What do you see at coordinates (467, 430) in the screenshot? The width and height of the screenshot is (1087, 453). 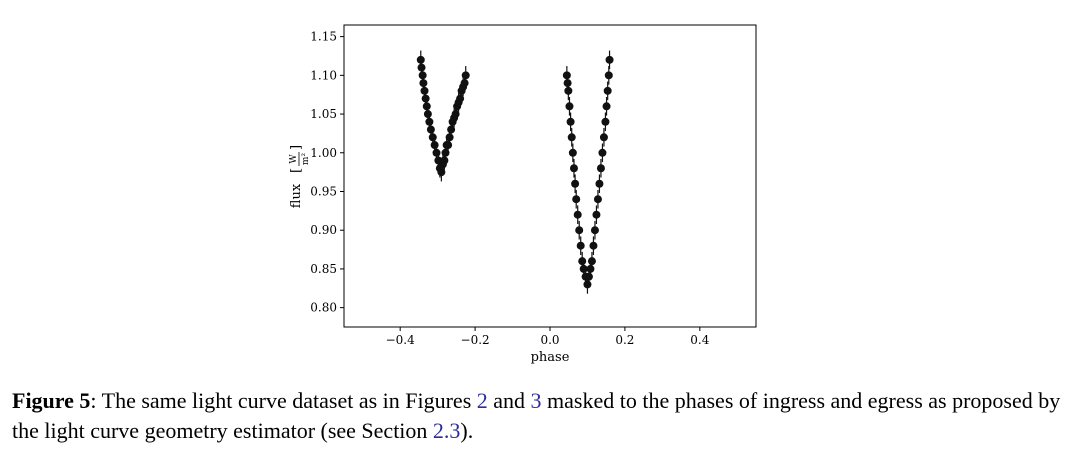 I see `caption-text-4: ).` at bounding box center [467, 430].